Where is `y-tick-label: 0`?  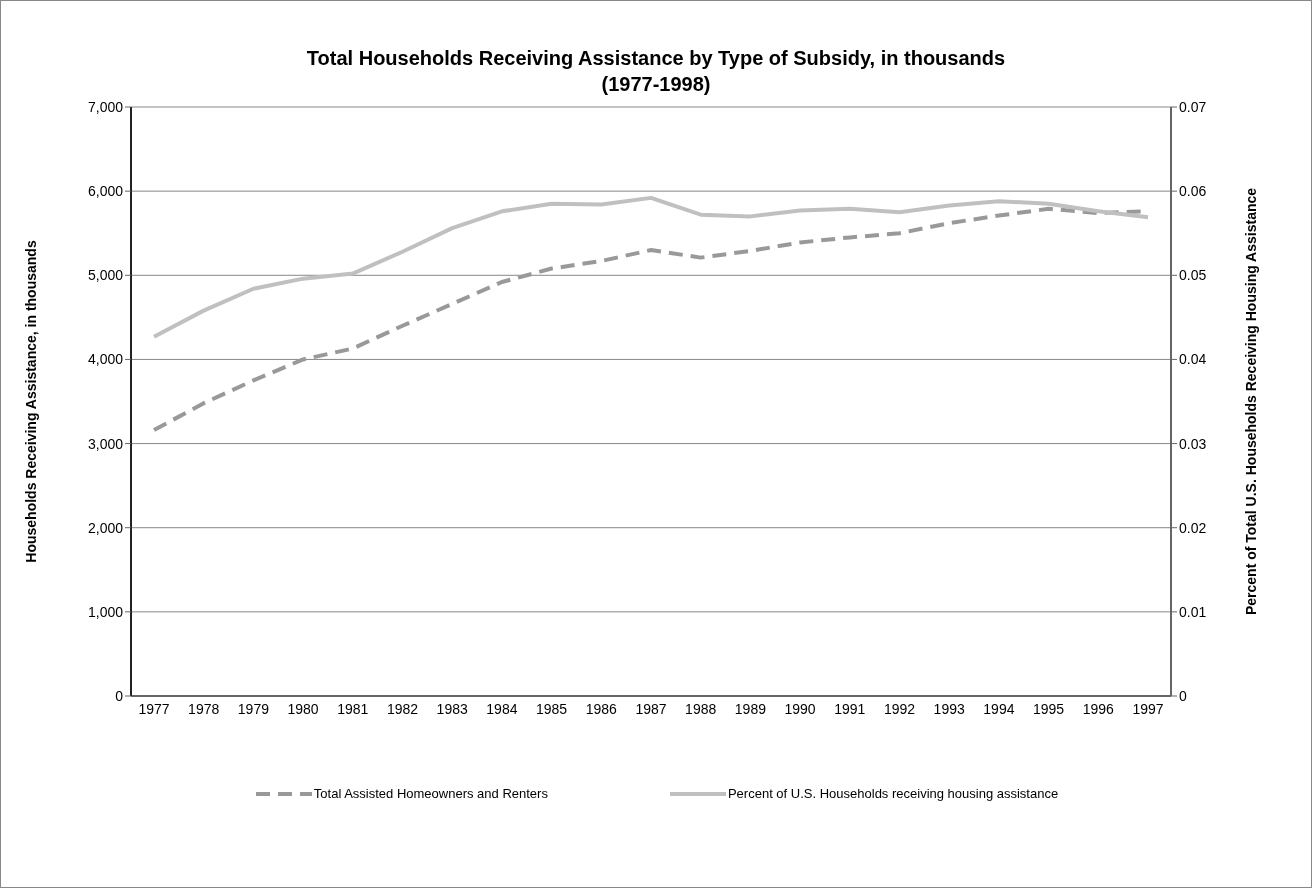 y-tick-label: 0 is located at coordinates (119, 695).